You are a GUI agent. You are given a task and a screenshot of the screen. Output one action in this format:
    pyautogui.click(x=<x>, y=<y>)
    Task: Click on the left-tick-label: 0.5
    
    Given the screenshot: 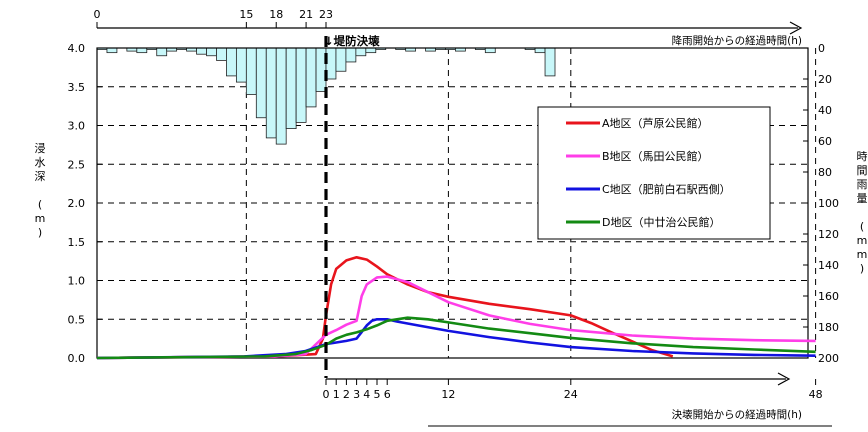 What is the action you would take?
    pyautogui.click(x=77, y=319)
    